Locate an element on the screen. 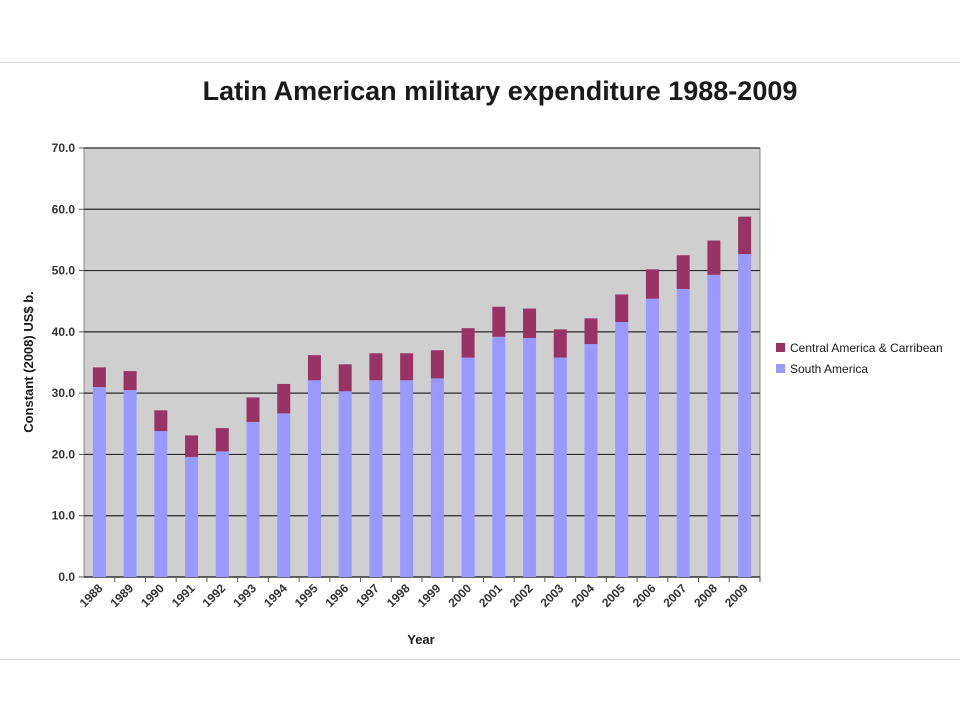 The image size is (960, 720). x-tick-label: 1989 is located at coordinates (121, 595).